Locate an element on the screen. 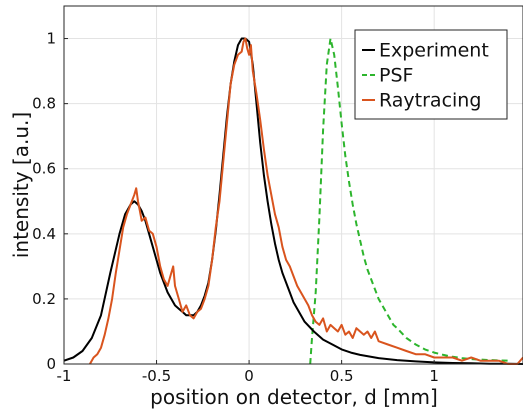  x-tick-label: 0.5 is located at coordinates (342, 376).